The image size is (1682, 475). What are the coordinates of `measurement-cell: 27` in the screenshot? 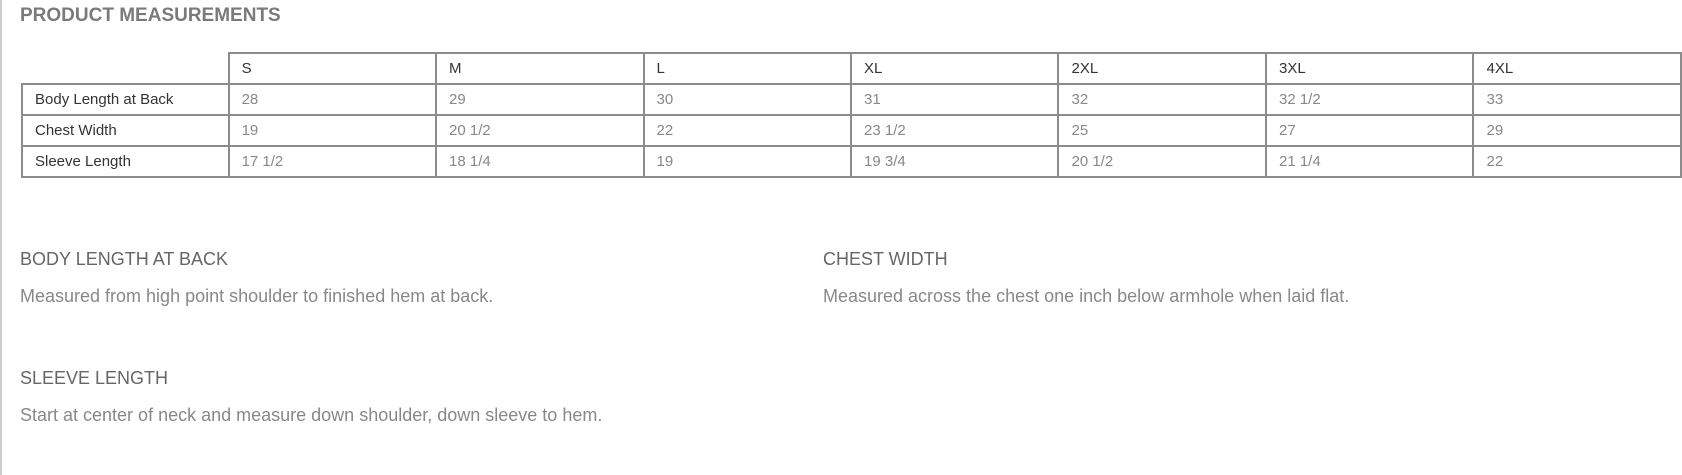 It's located at (1369, 130).